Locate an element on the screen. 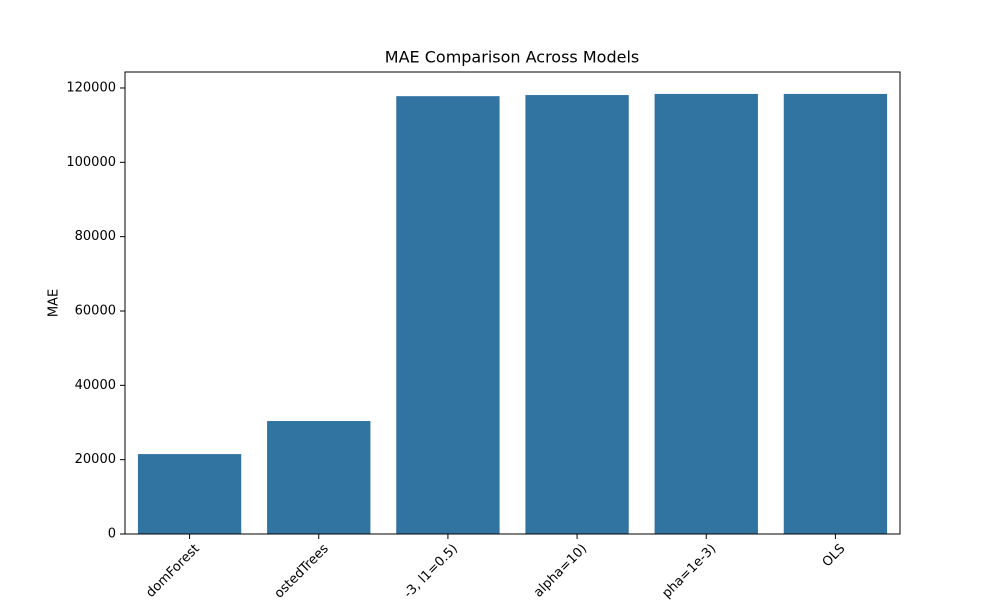 This screenshot has width=1000, height=600. y-tick-label: 60000 is located at coordinates (95, 310).